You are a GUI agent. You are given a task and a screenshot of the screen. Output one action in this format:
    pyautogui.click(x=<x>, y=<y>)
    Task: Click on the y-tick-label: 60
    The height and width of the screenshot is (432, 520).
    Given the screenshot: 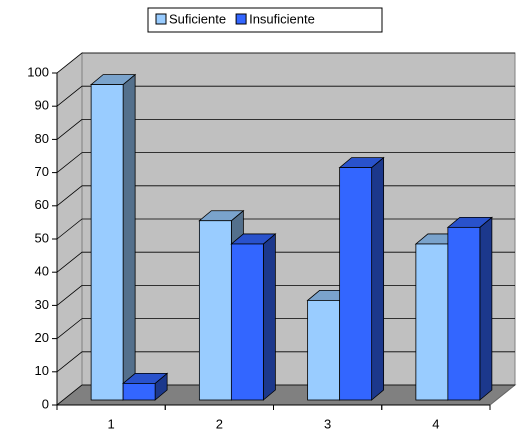 What is the action you would take?
    pyautogui.click(x=42, y=204)
    